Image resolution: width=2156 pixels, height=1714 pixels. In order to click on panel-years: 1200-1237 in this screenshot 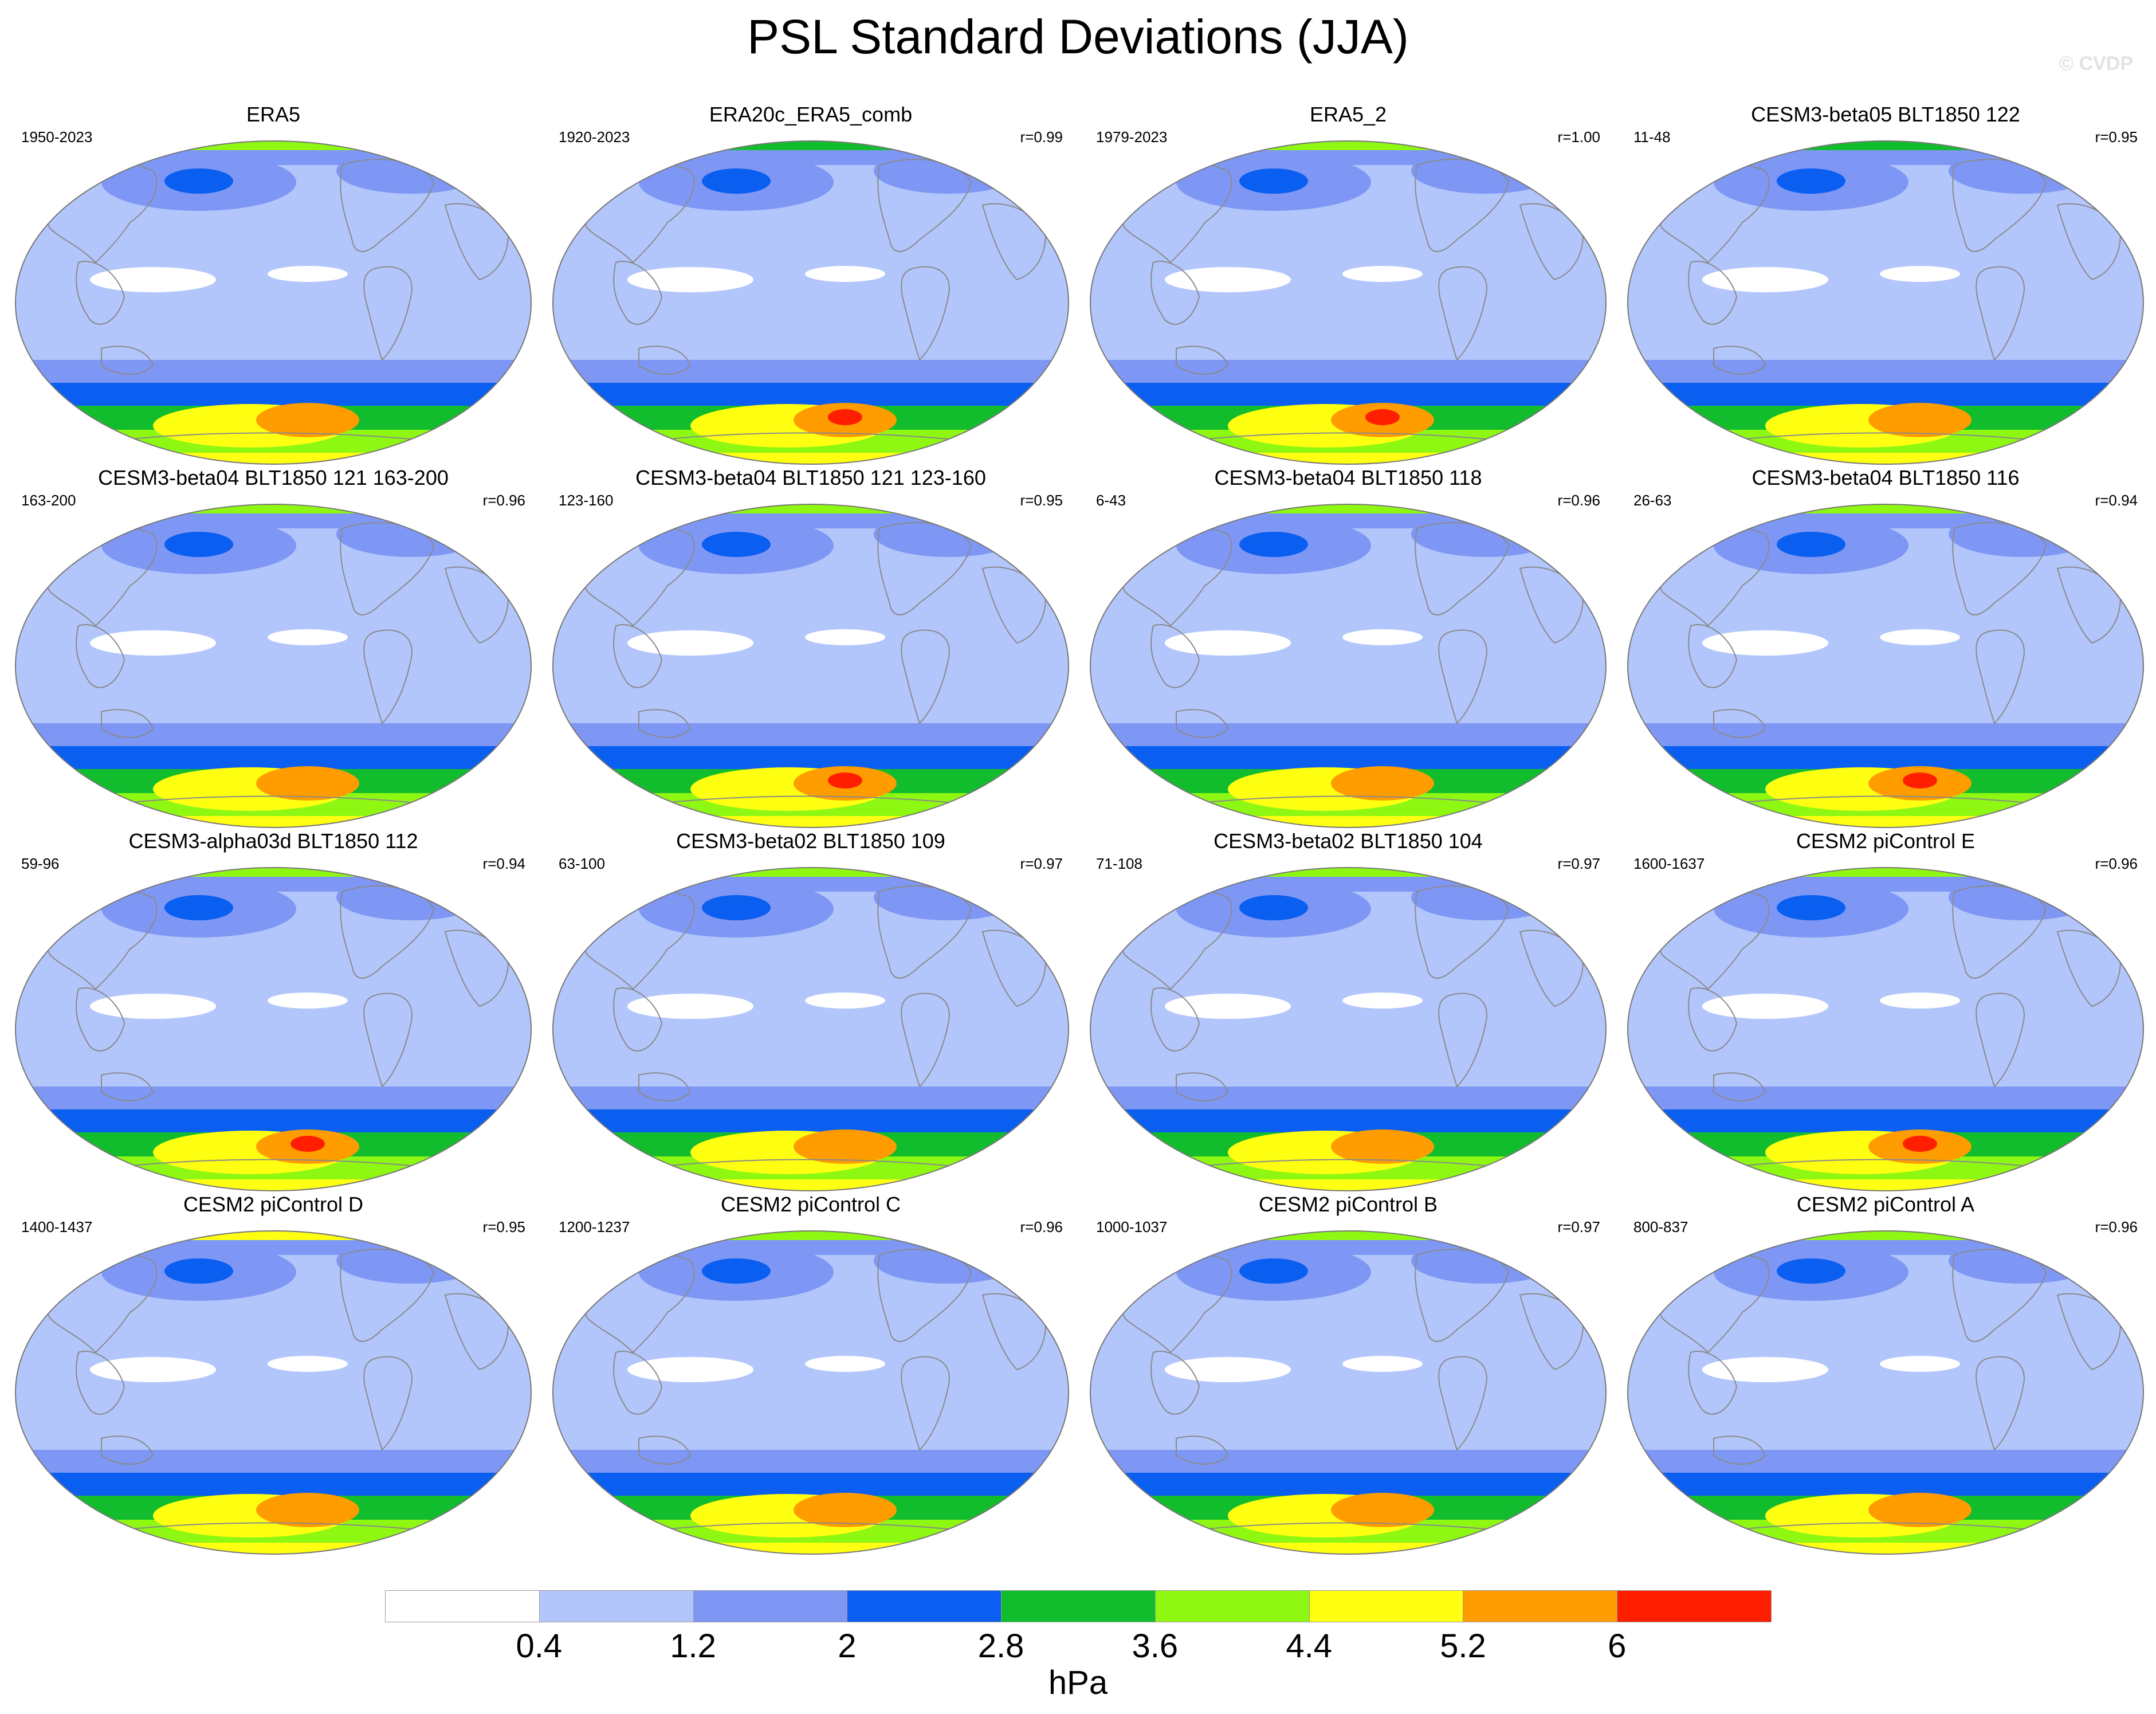, I will do `click(594, 1227)`.